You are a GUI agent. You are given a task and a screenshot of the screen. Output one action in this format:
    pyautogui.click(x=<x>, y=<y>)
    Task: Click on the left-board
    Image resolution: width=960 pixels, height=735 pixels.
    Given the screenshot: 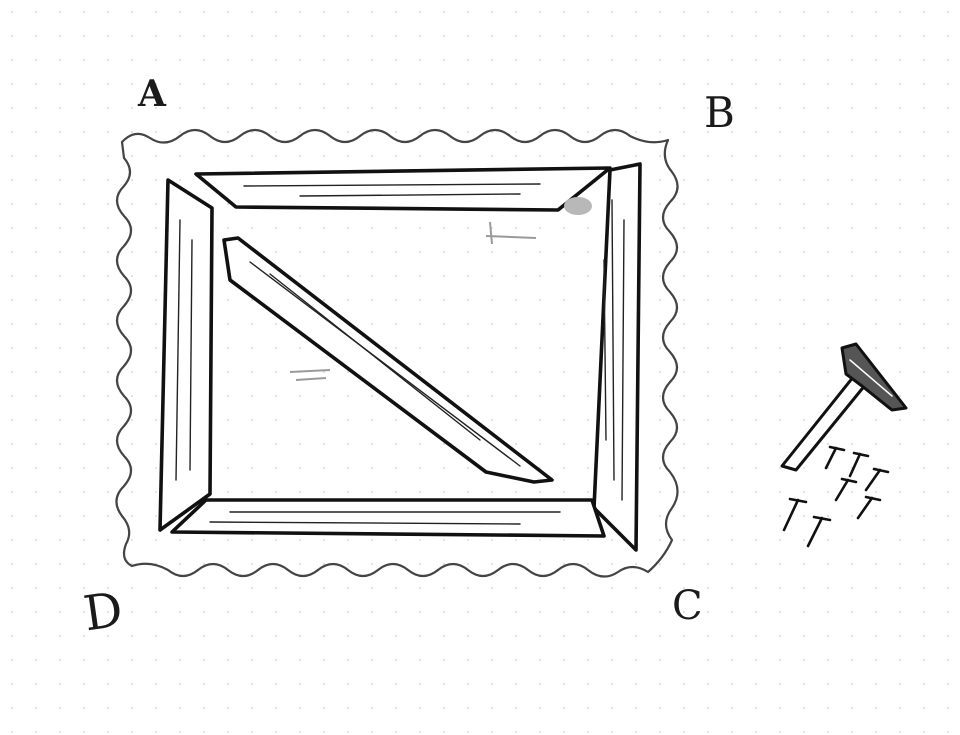 What is the action you would take?
    pyautogui.click(x=186, y=355)
    